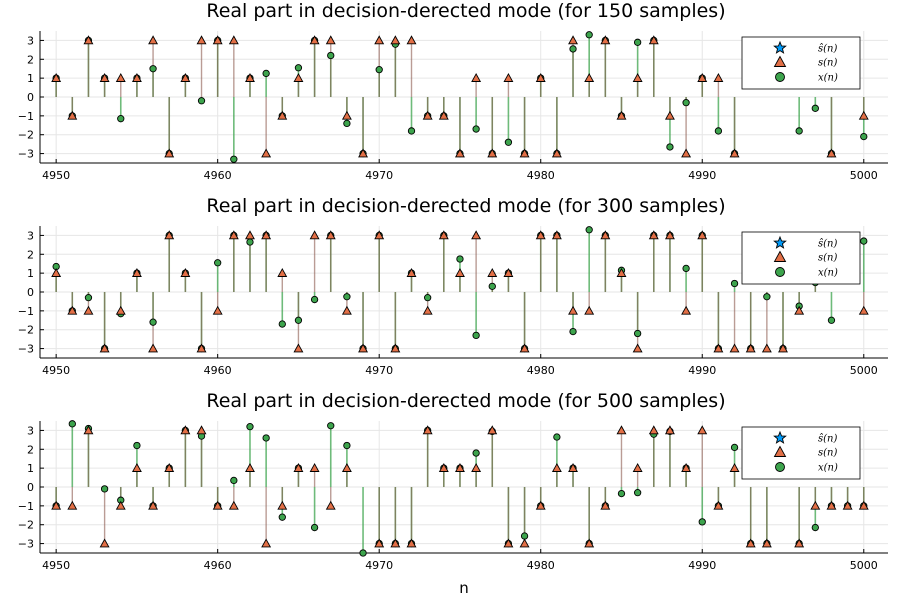 The height and width of the screenshot is (604, 900). What do you see at coordinates (26, 525) in the screenshot?
I see `y-tick-label: −2` at bounding box center [26, 525].